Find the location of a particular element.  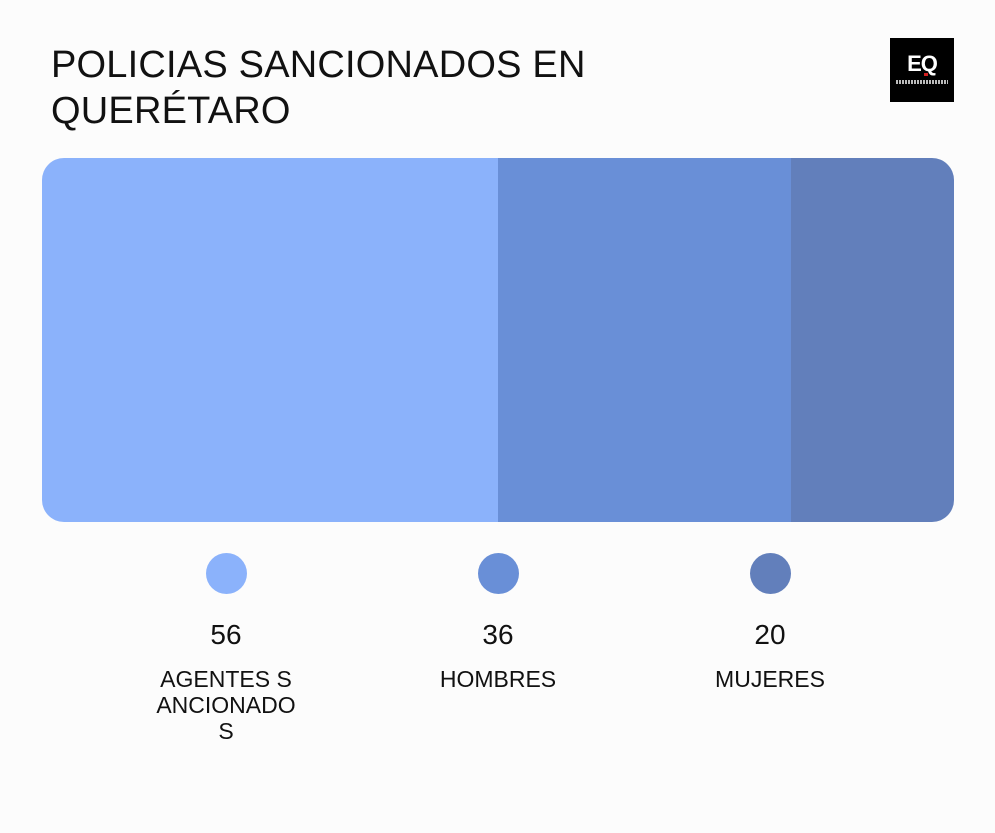

legend-swatch-hombres is located at coordinates (498, 573).